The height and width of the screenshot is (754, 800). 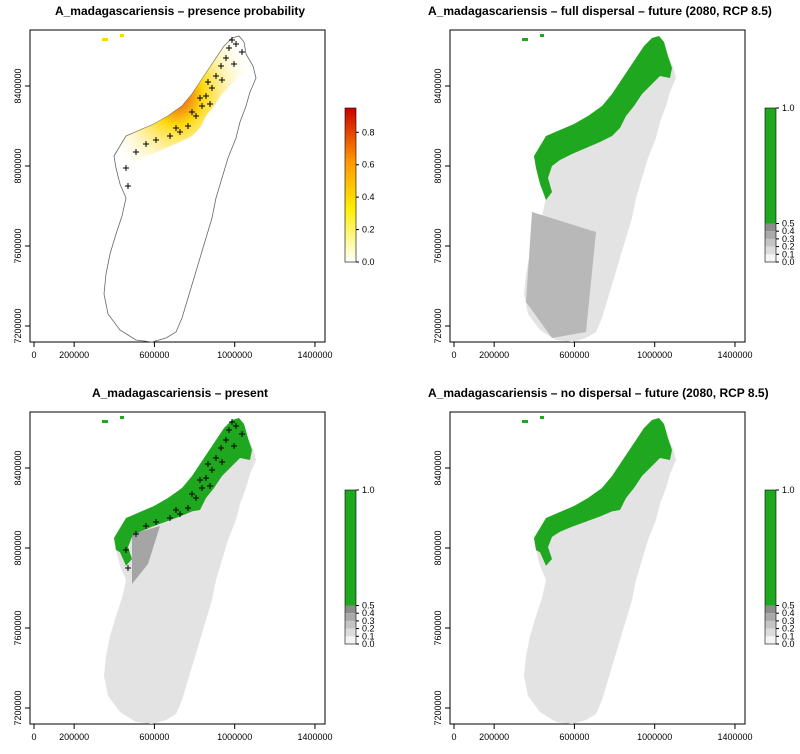 What do you see at coordinates (788, 108) in the screenshot?
I see `legend-label: 1.0` at bounding box center [788, 108].